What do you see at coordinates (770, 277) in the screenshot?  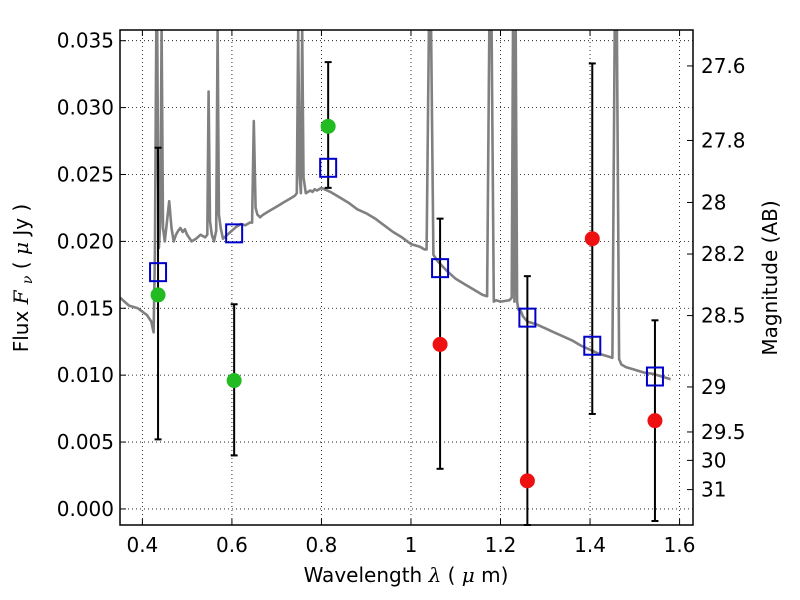 I see `magnitude-axis-title: Magnitude (AB)` at bounding box center [770, 277].